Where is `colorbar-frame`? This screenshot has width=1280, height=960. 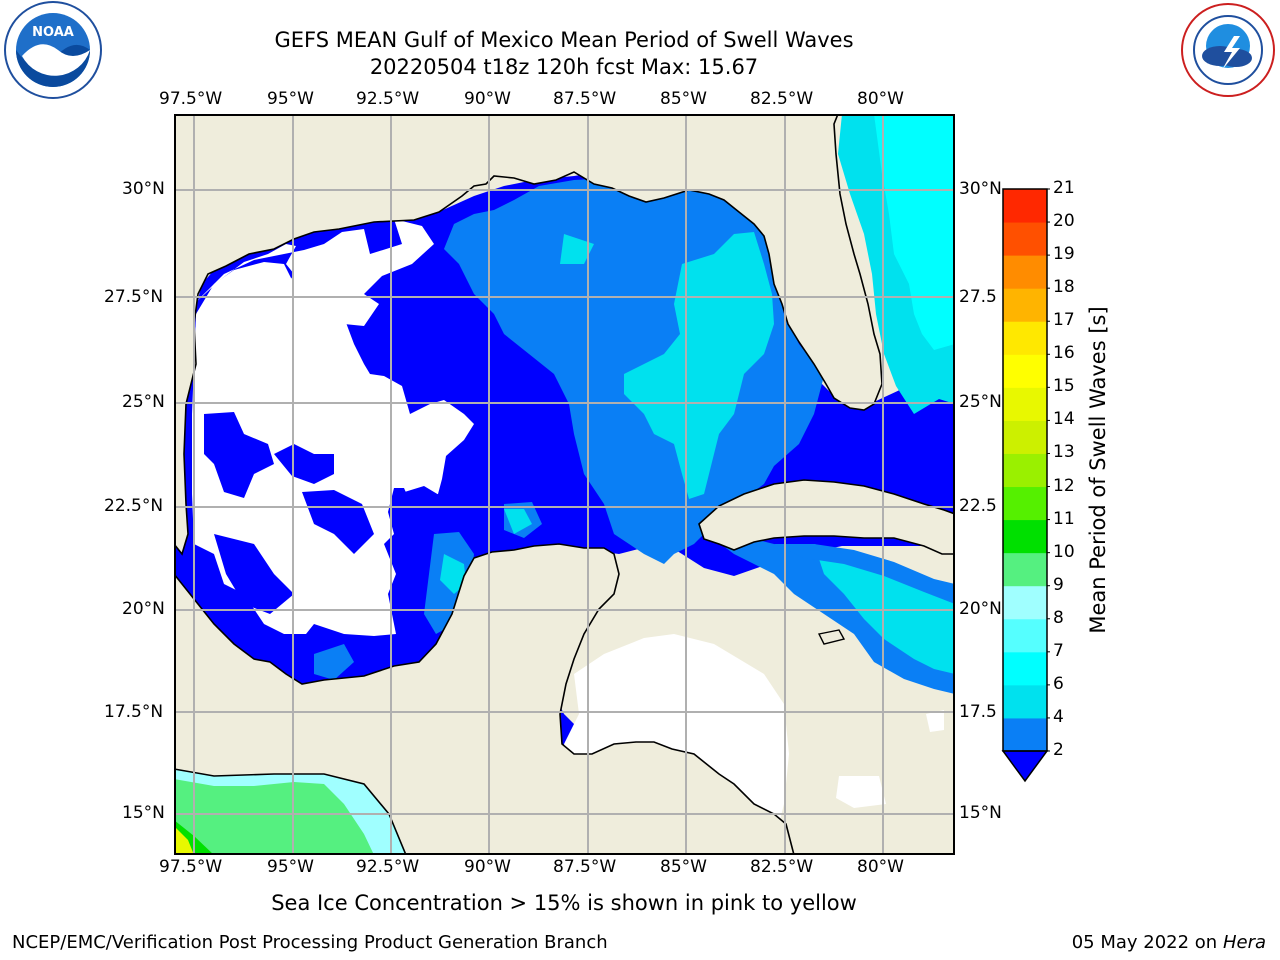
colorbar-frame is located at coordinates (1025, 470).